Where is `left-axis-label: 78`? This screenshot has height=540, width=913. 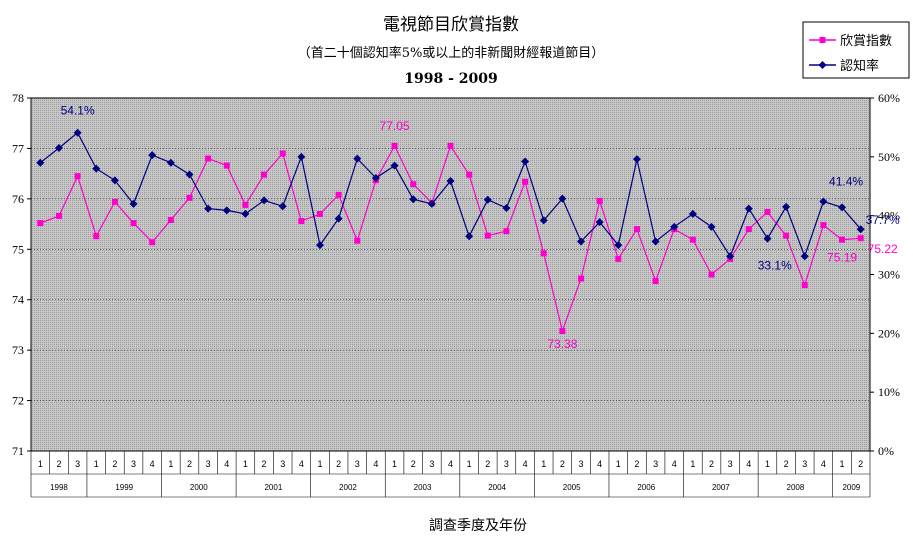 left-axis-label: 78 is located at coordinates (18, 98).